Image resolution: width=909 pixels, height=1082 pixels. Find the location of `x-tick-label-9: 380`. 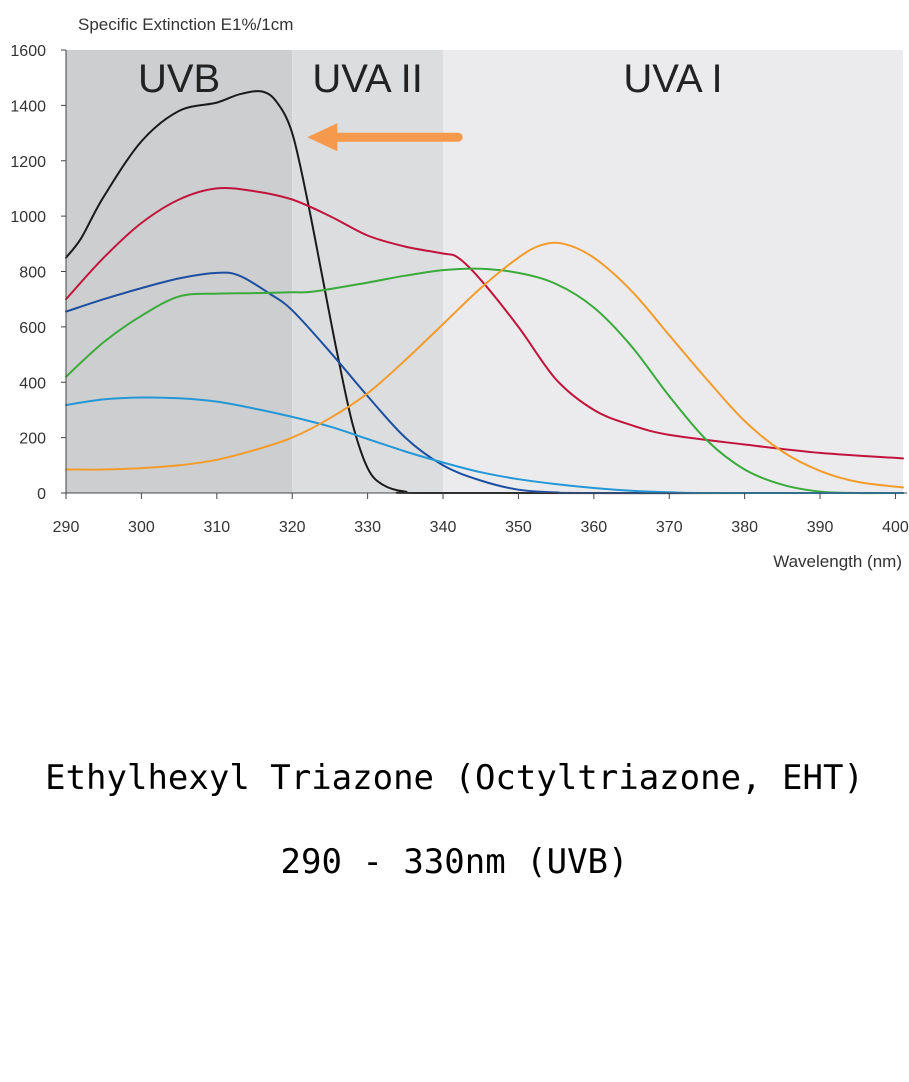

x-tick-label-9: 380 is located at coordinates (744, 527).